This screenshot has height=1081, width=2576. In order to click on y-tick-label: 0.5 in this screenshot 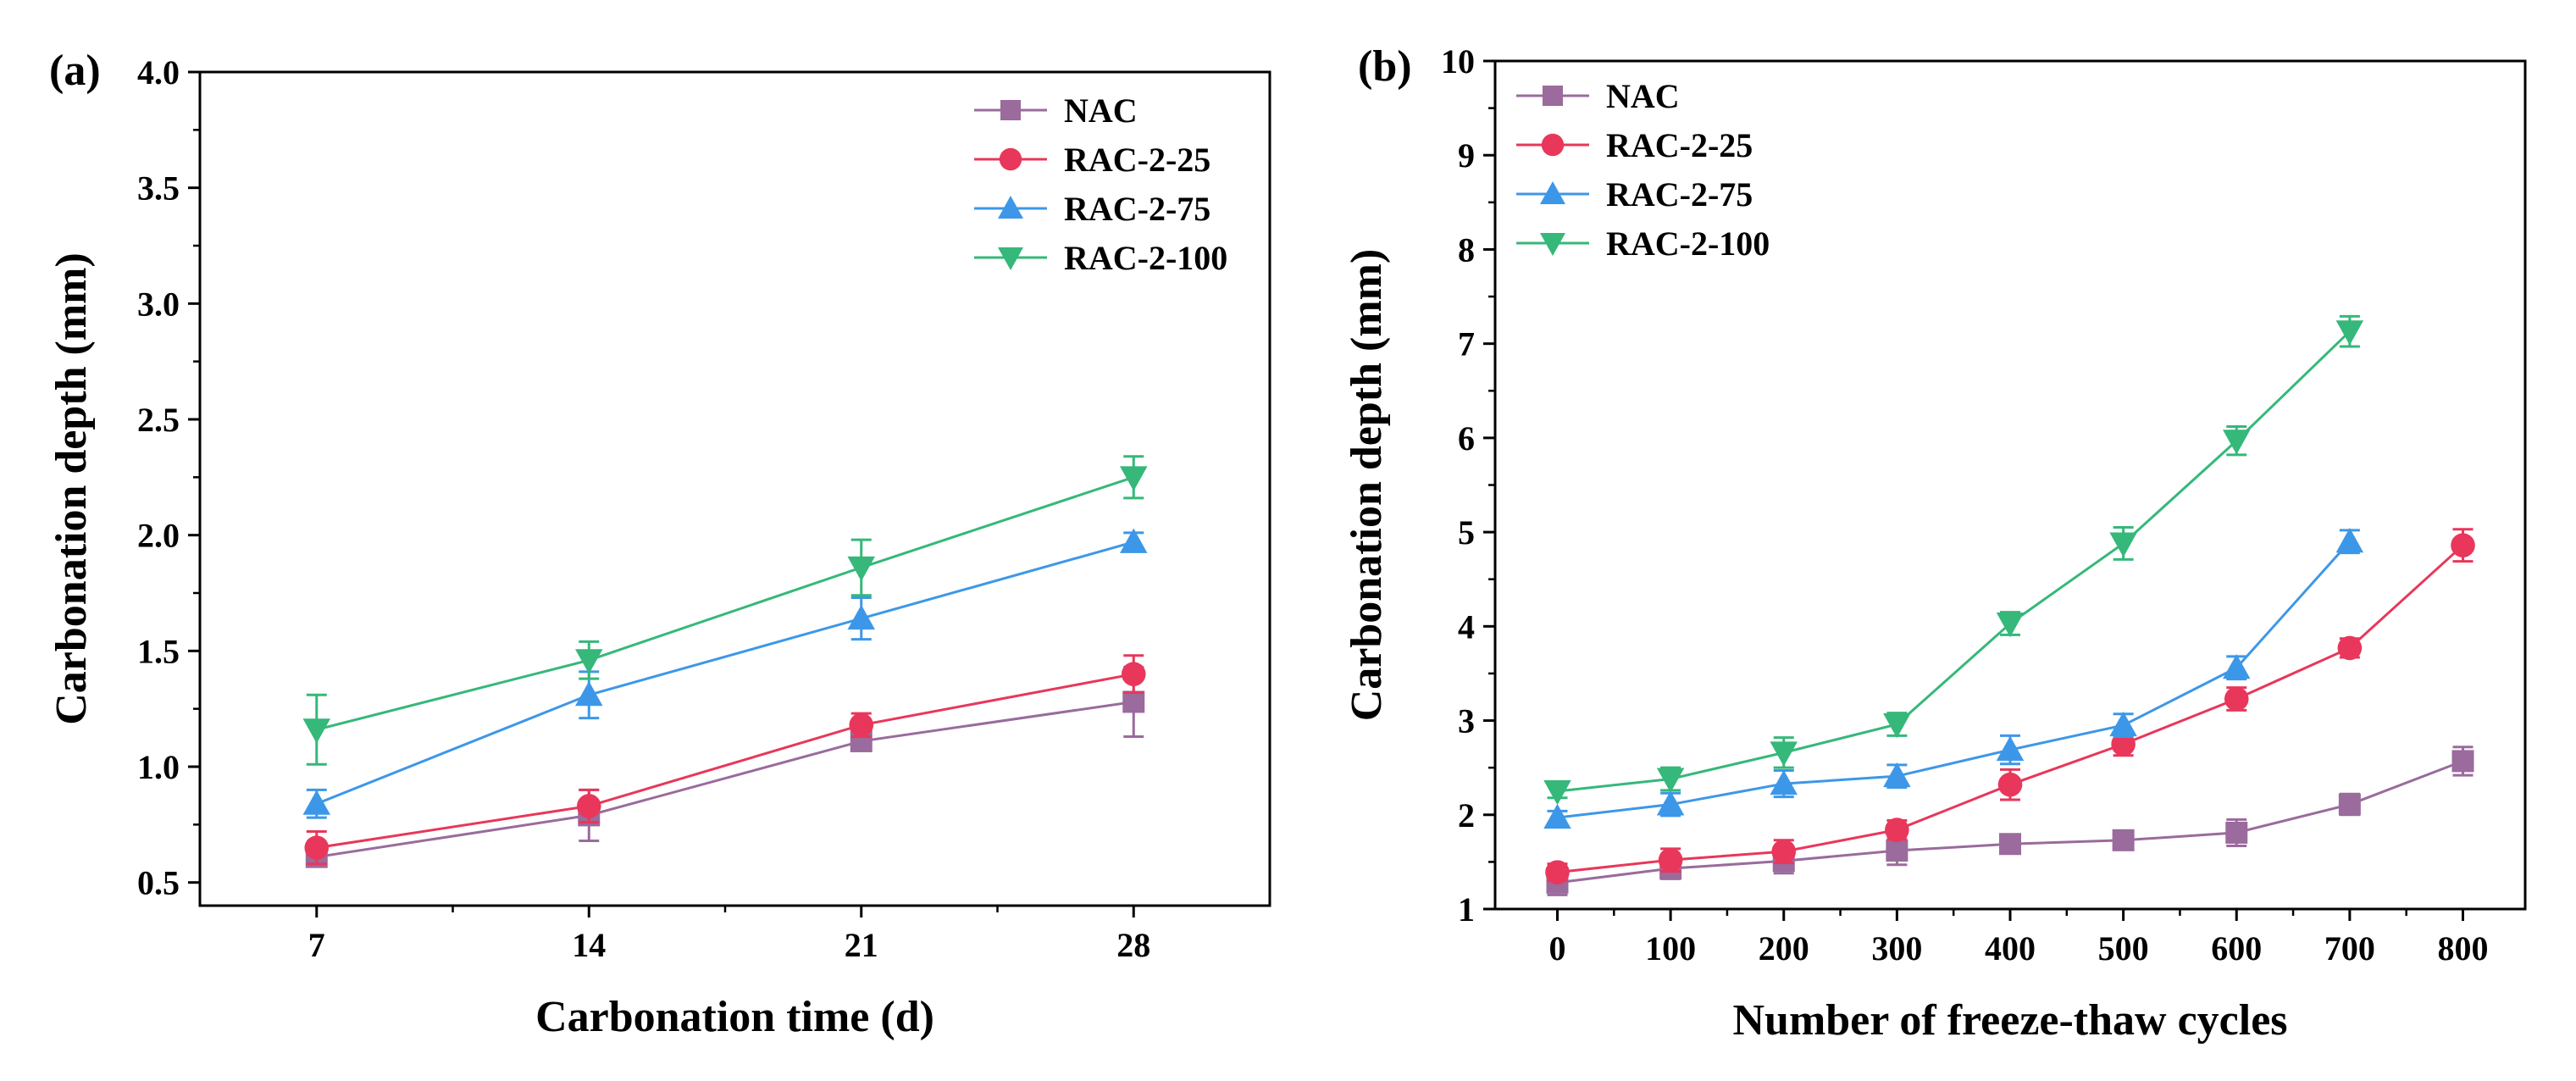, I will do `click(158, 883)`.